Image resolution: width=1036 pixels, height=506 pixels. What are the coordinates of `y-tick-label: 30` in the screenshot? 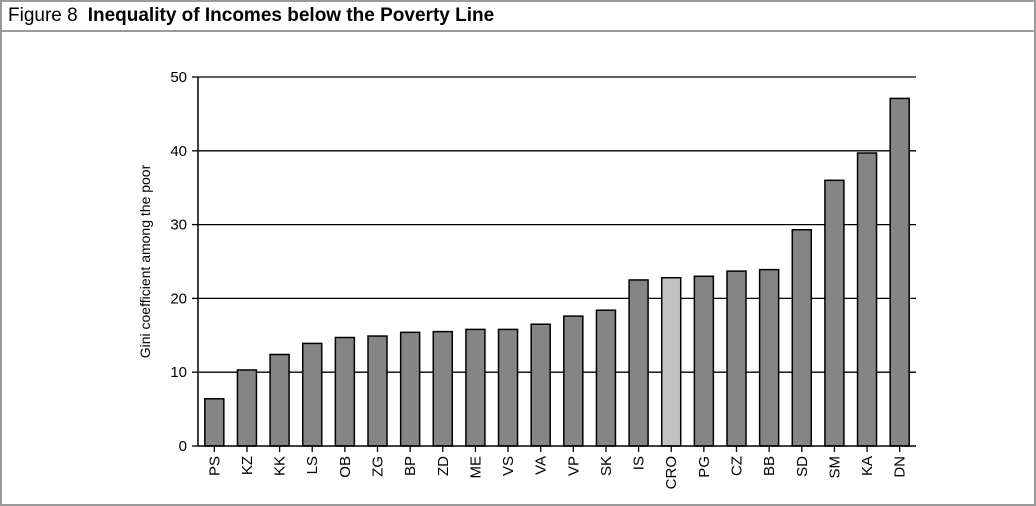 It's located at (178, 225).